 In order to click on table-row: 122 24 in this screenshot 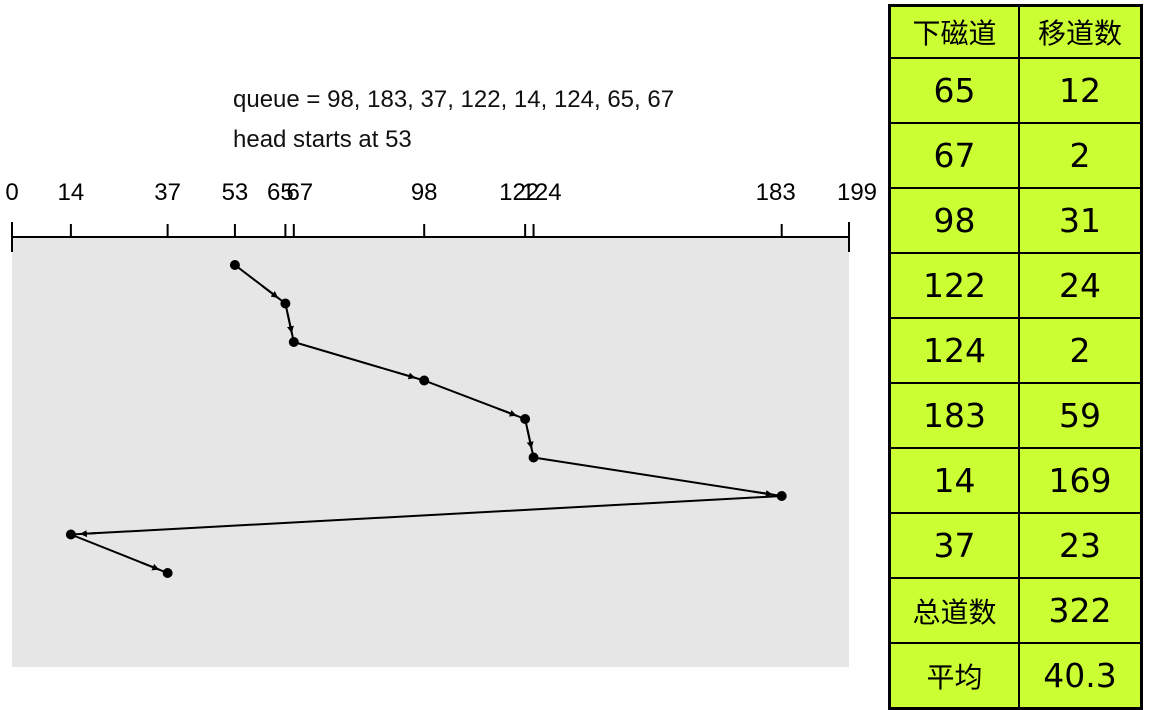, I will do `click(1015, 285)`.